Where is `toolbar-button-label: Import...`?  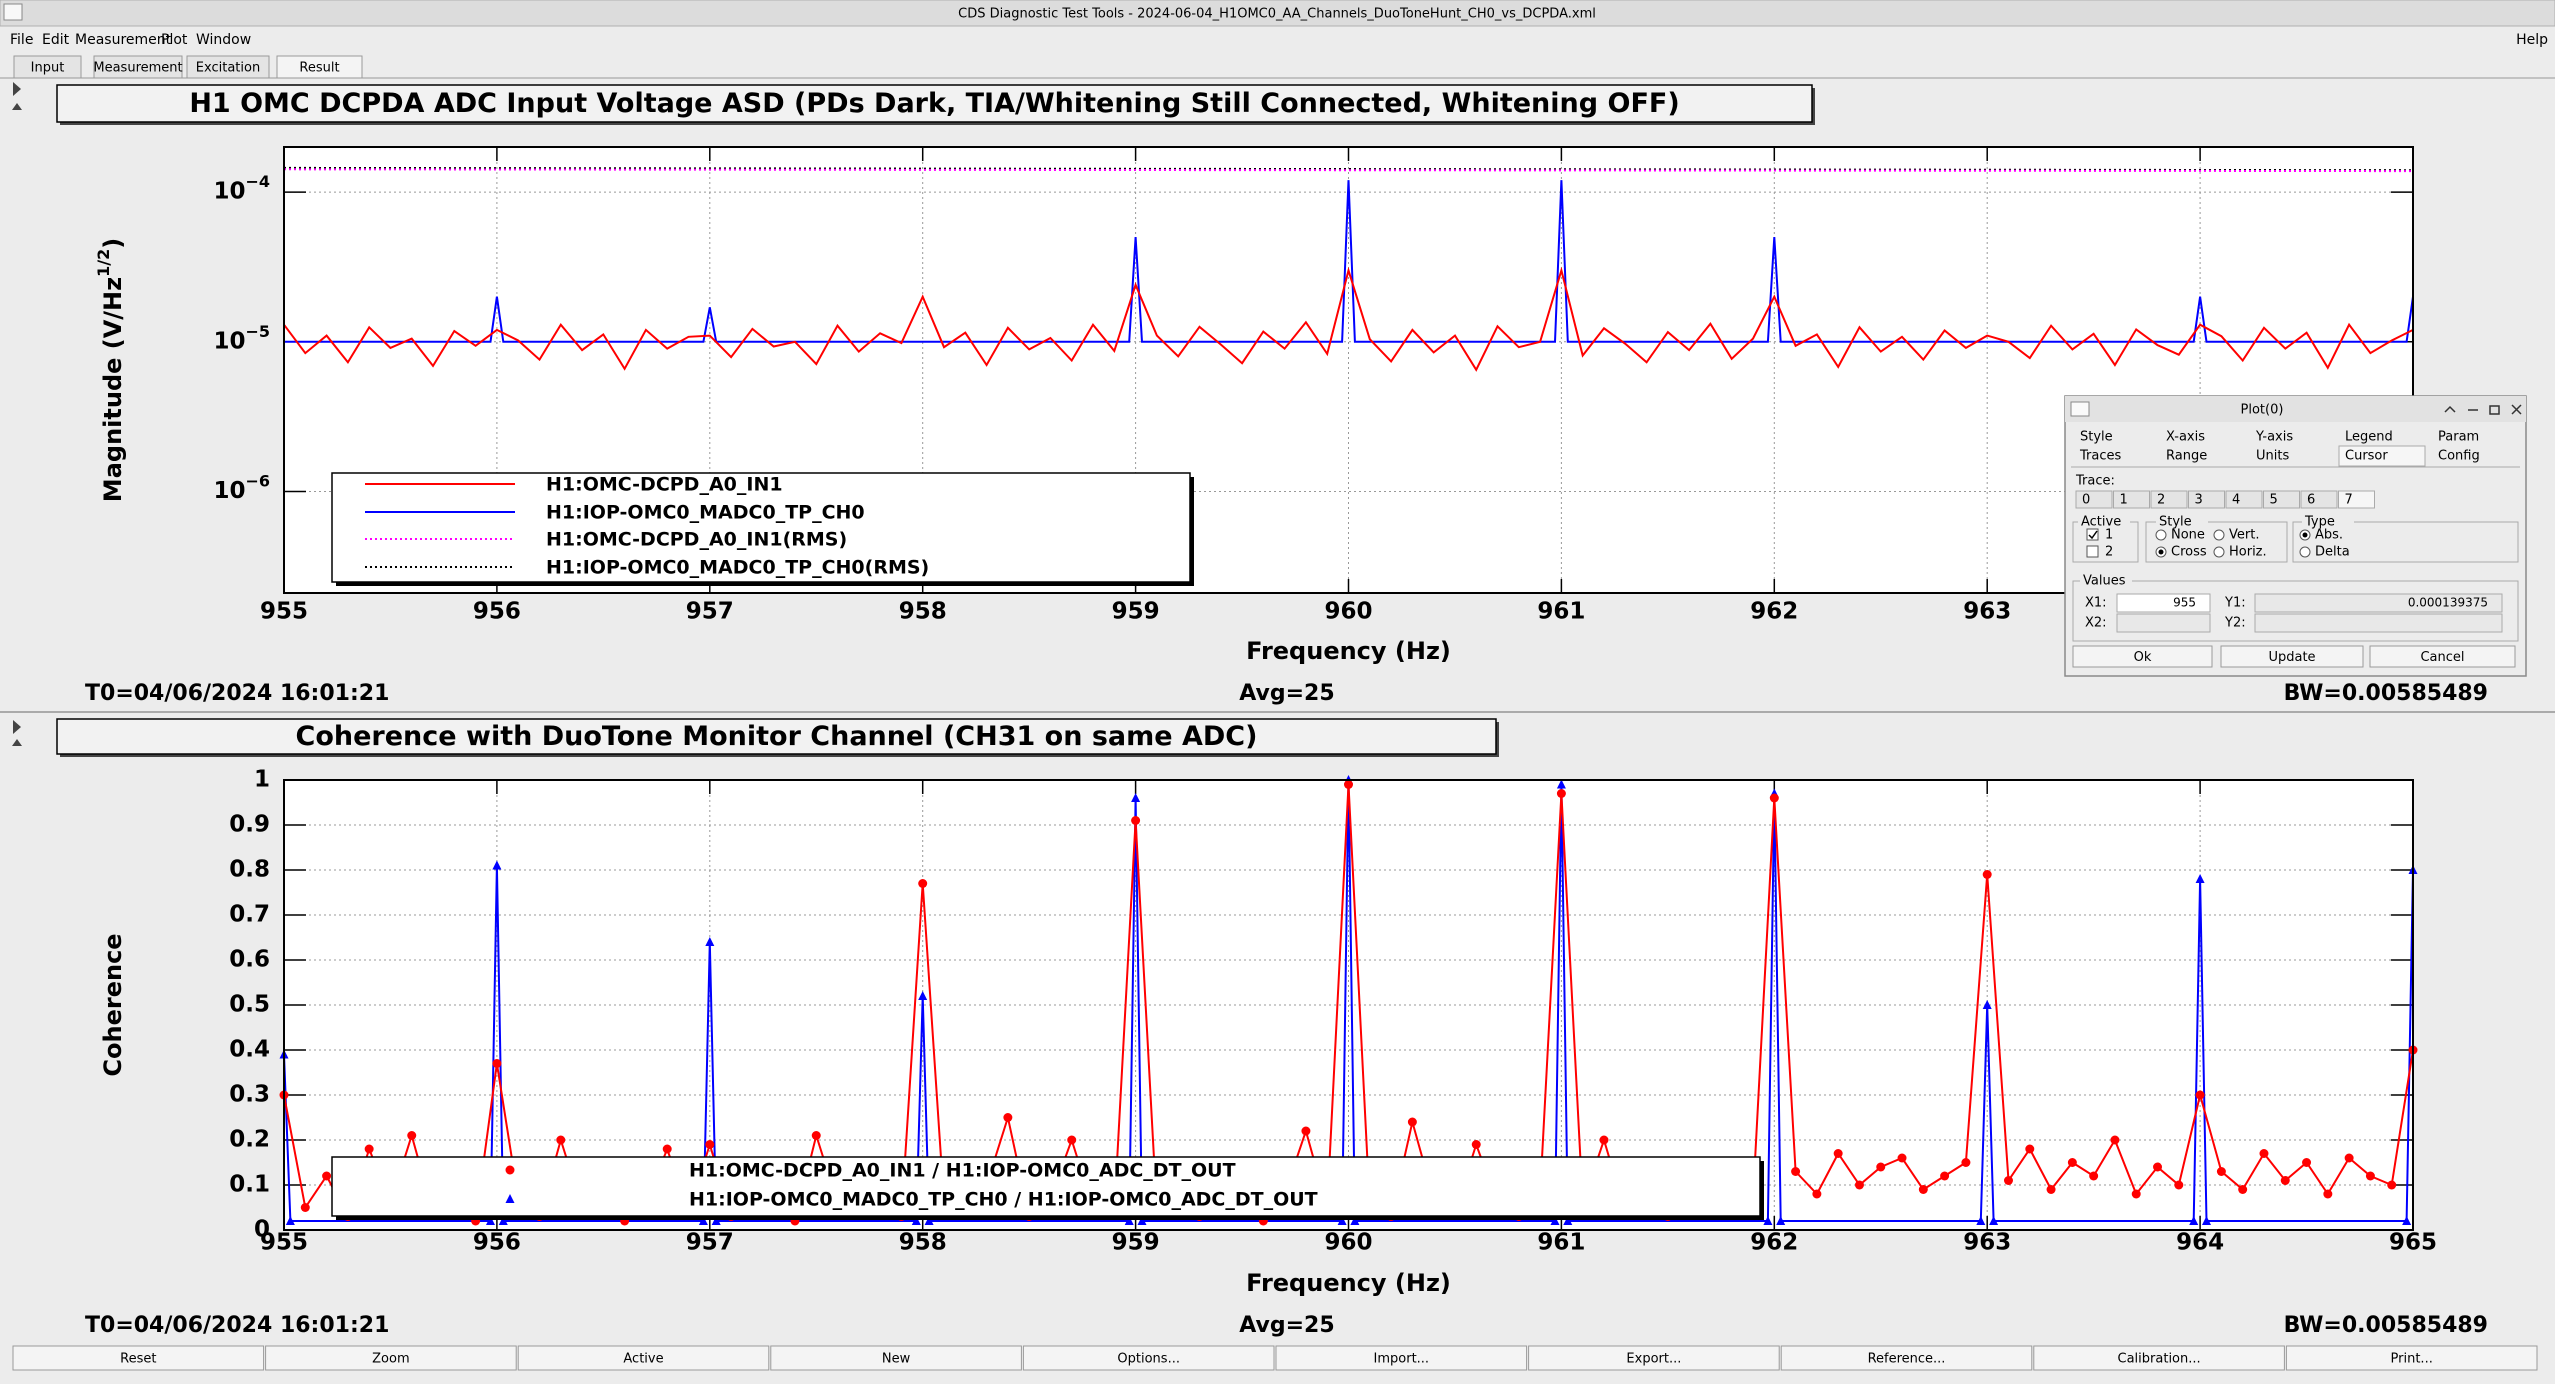 toolbar-button-label: Import... is located at coordinates (1402, 1359).